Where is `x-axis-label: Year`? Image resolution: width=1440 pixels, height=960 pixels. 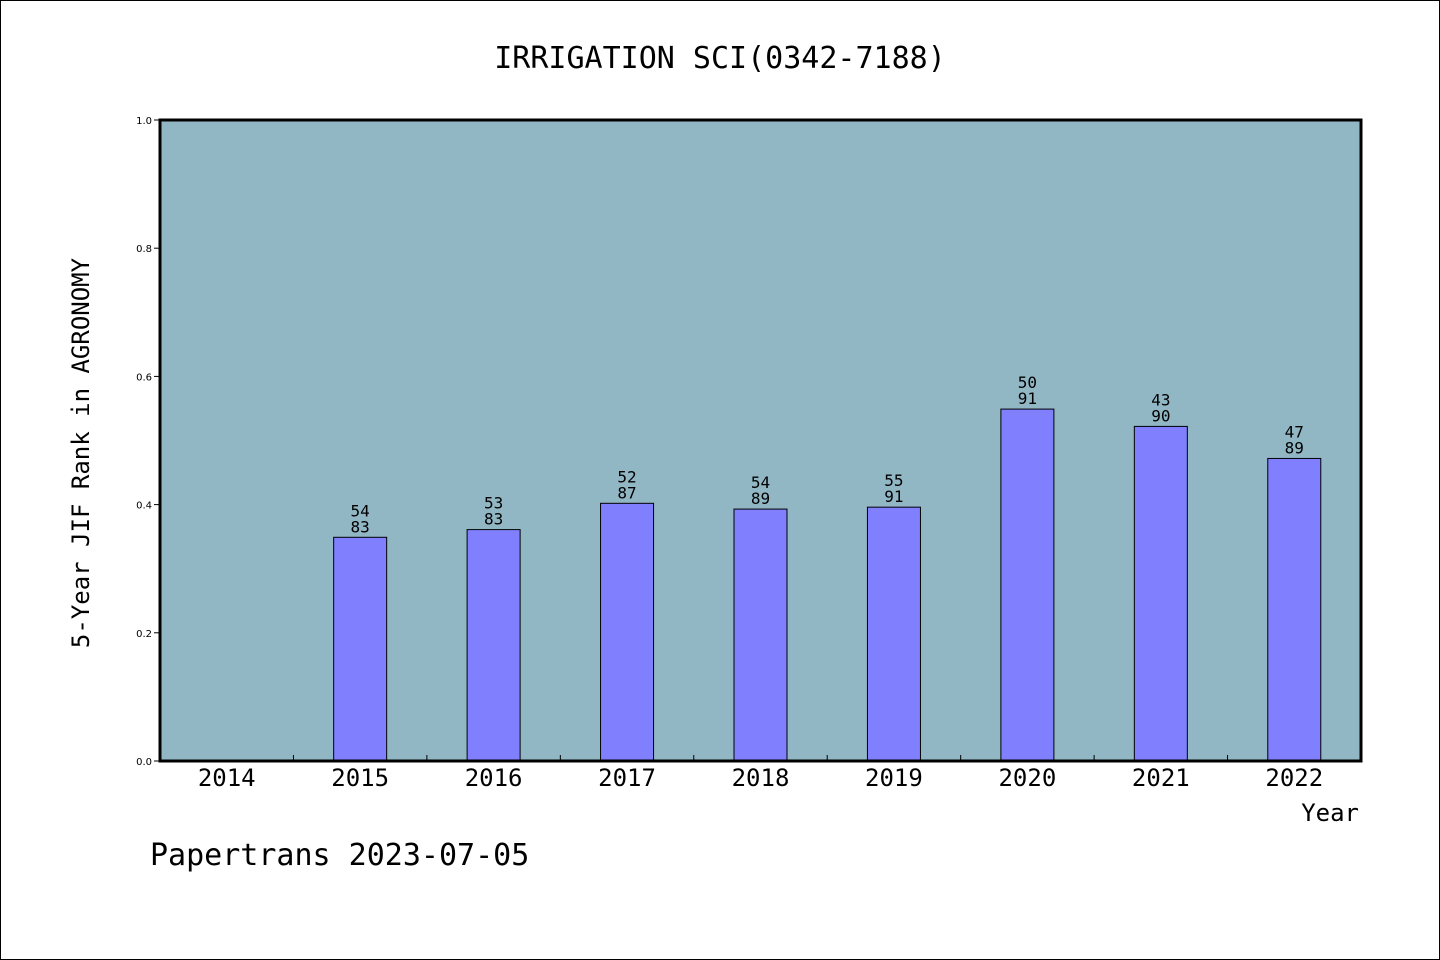 x-axis-label: Year is located at coordinates (1330, 813).